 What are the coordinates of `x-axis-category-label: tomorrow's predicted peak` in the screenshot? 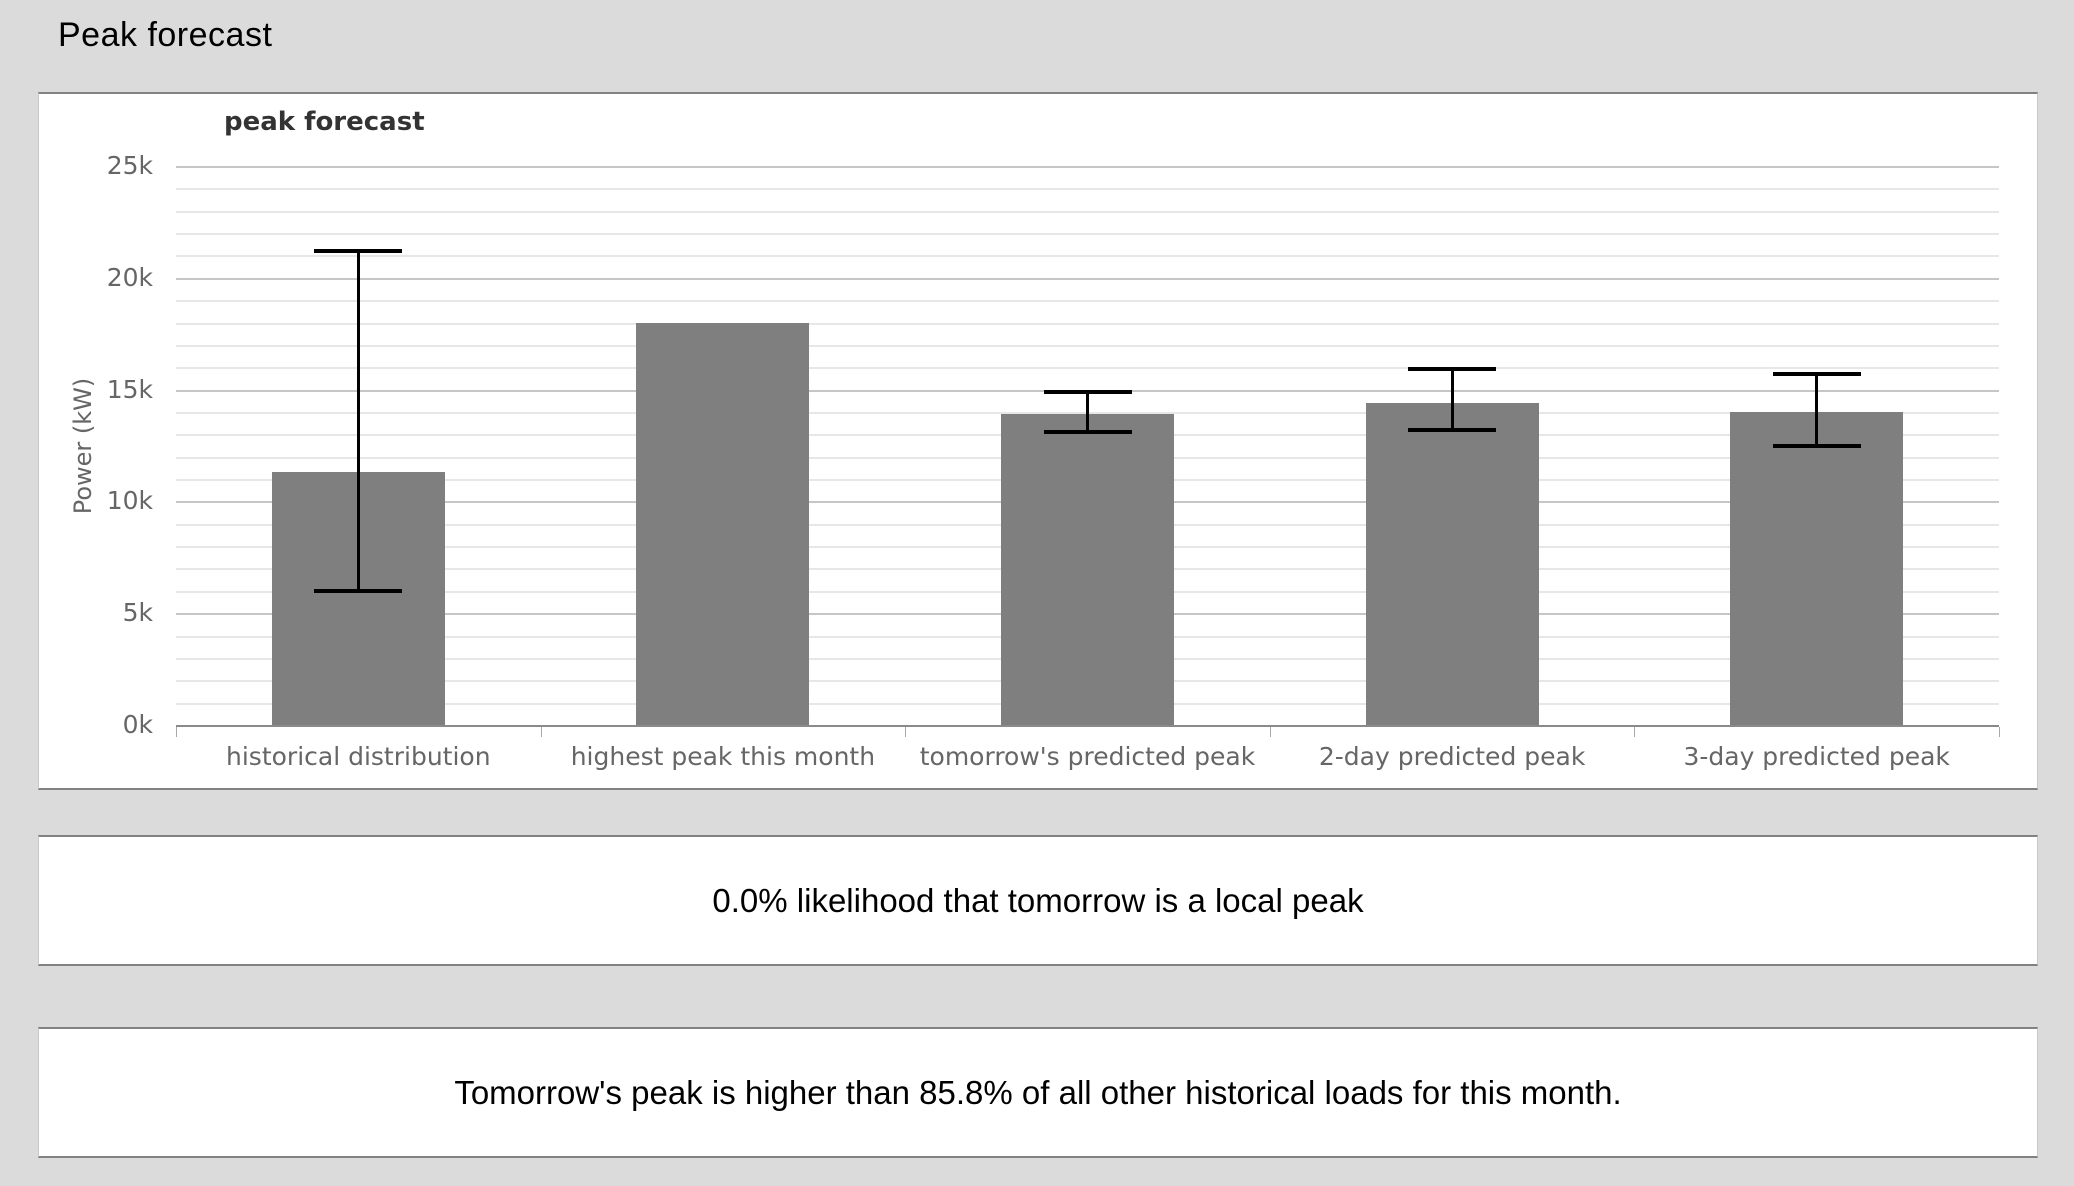 It's located at (1087, 756).